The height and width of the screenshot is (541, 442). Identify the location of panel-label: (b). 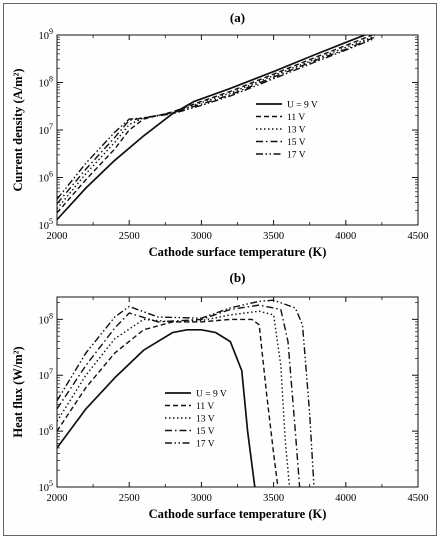
(238, 277).